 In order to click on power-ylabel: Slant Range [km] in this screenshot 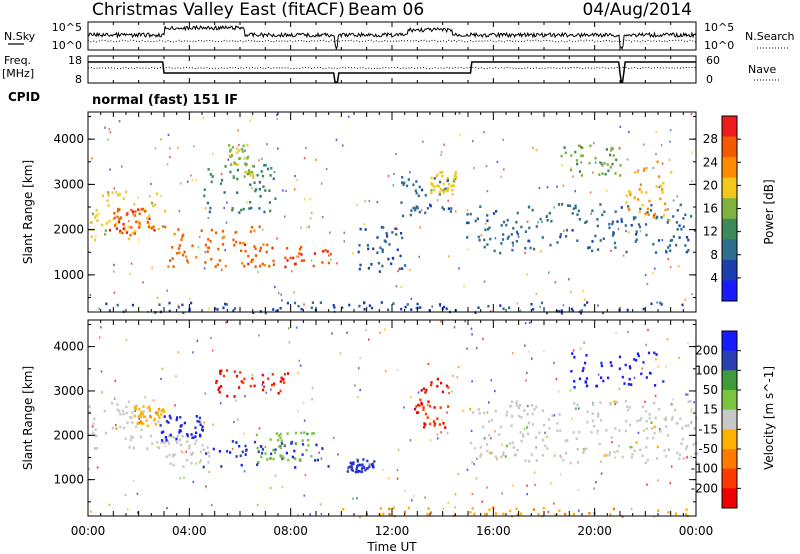, I will do `click(28, 212)`.